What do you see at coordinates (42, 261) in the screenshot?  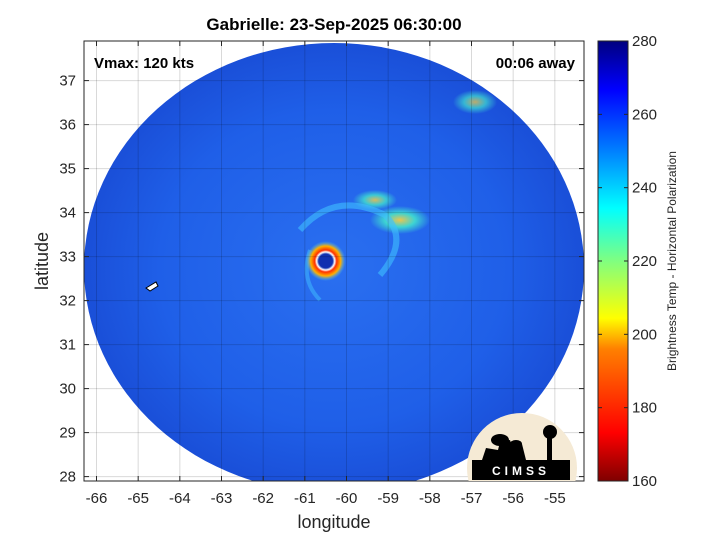 I see `y-axis-label: latitude` at bounding box center [42, 261].